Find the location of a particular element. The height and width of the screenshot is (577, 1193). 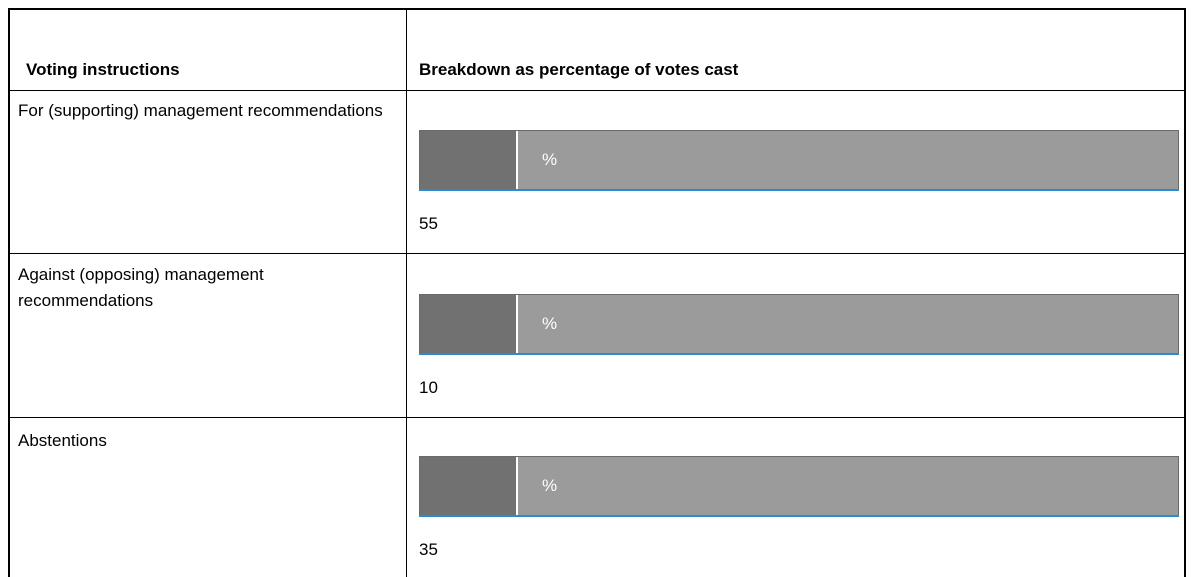

value-for: 55 is located at coordinates (428, 223).